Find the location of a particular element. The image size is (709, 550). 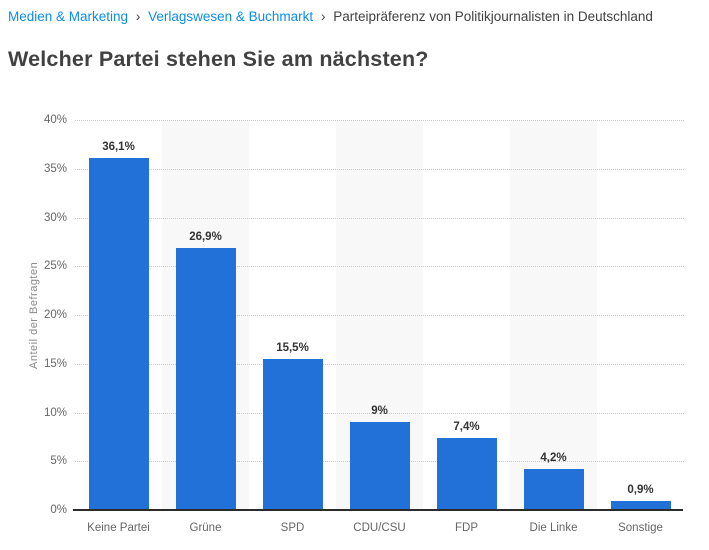

x-axis-category-label: CDU/CSU is located at coordinates (379, 528).